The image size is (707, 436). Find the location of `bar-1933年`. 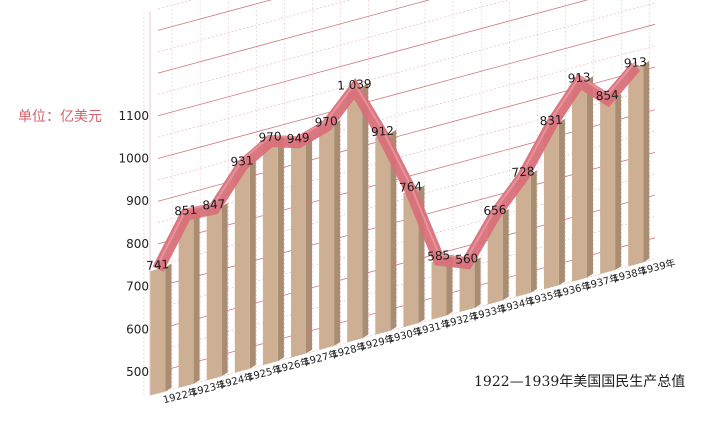

bar-1933年 is located at coordinates (470, 284).